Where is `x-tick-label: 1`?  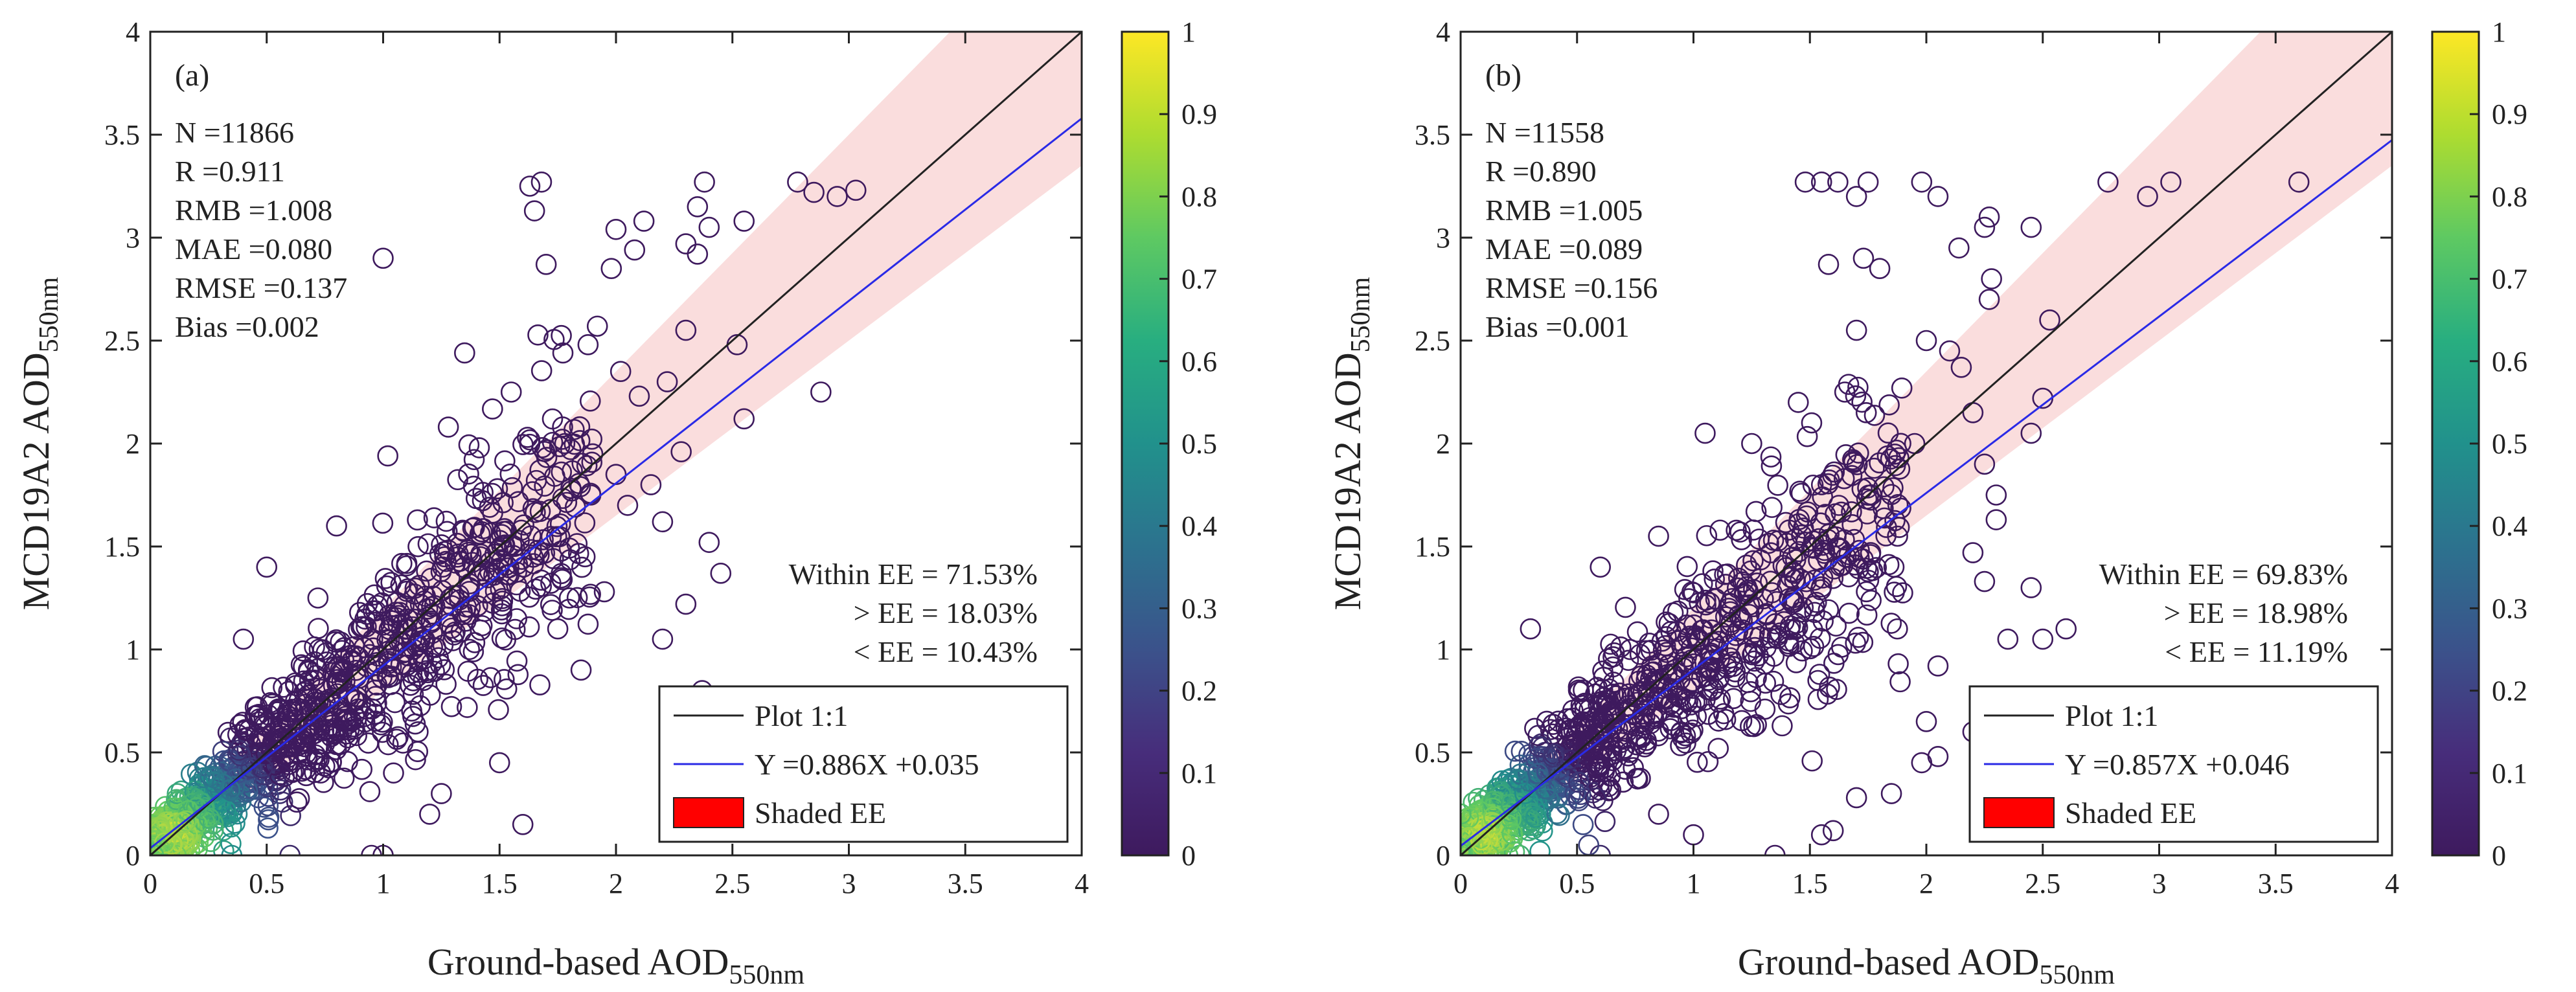 x-tick-label: 1 is located at coordinates (384, 883).